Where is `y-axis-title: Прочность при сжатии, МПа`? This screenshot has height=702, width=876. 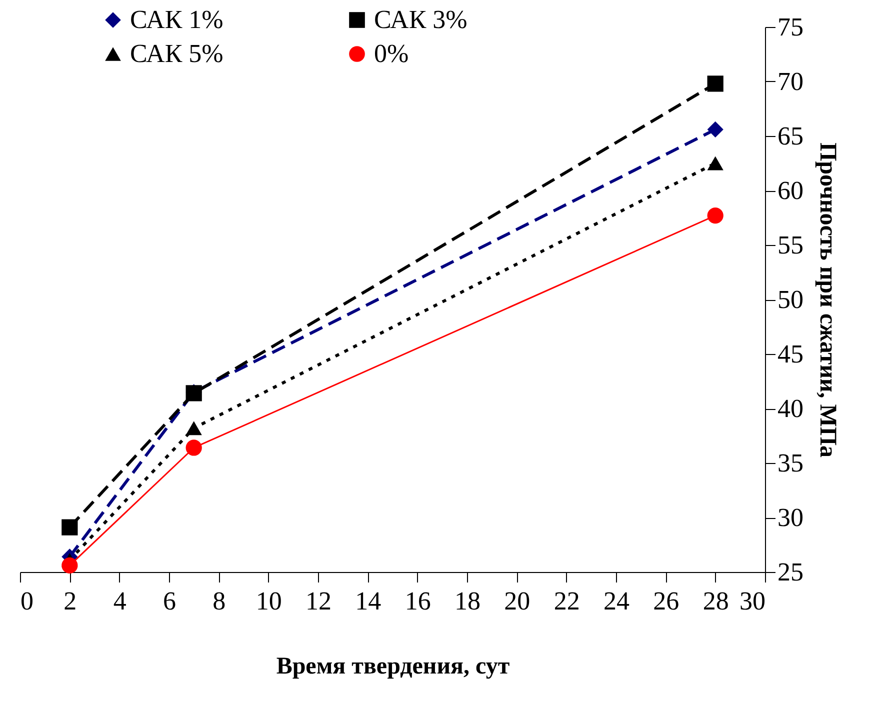
y-axis-title: Прочность при сжатии, МПа is located at coordinates (827, 300).